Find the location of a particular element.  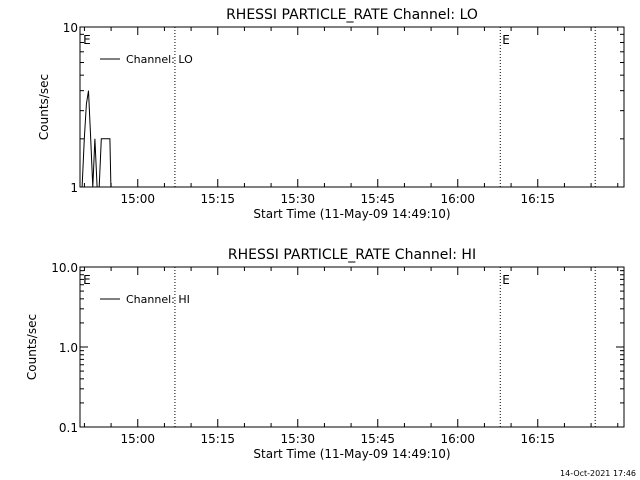

chart-title: RHESSI PARTICLE_RATE Channel: HI is located at coordinates (352, 255).